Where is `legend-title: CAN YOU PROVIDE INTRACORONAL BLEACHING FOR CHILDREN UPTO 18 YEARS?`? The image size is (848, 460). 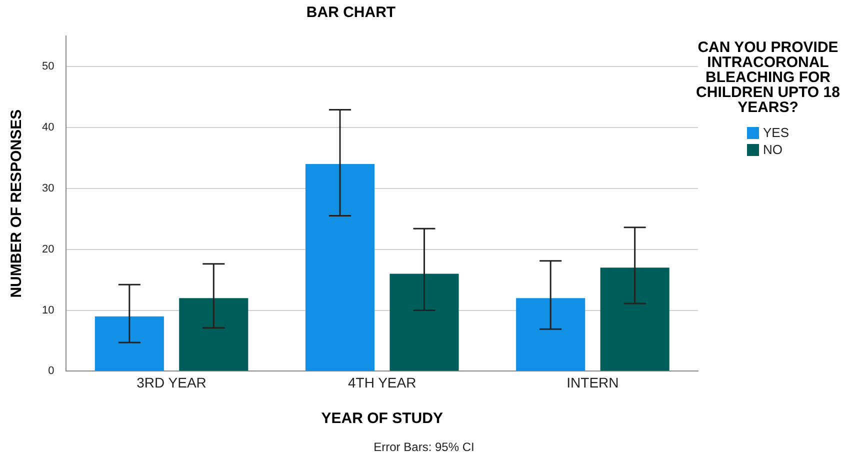
legend-title: CAN YOU PROVIDE INTRACORONAL BLEACHING FOR CHILDREN UPTO 18 YEARS? is located at coordinates (768, 77).